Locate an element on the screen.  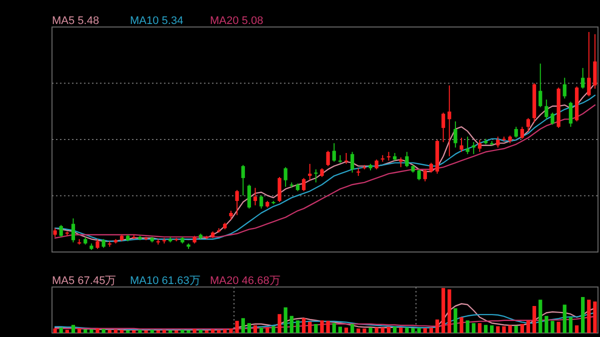
text: MA5 67.45万 is located at coordinates (84, 281).